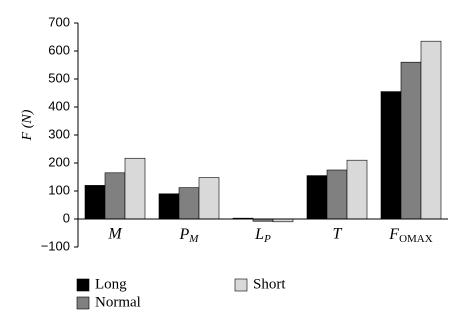 This screenshot has height=331, width=474. I want to click on y-tick-label: 400, so click(59, 105).